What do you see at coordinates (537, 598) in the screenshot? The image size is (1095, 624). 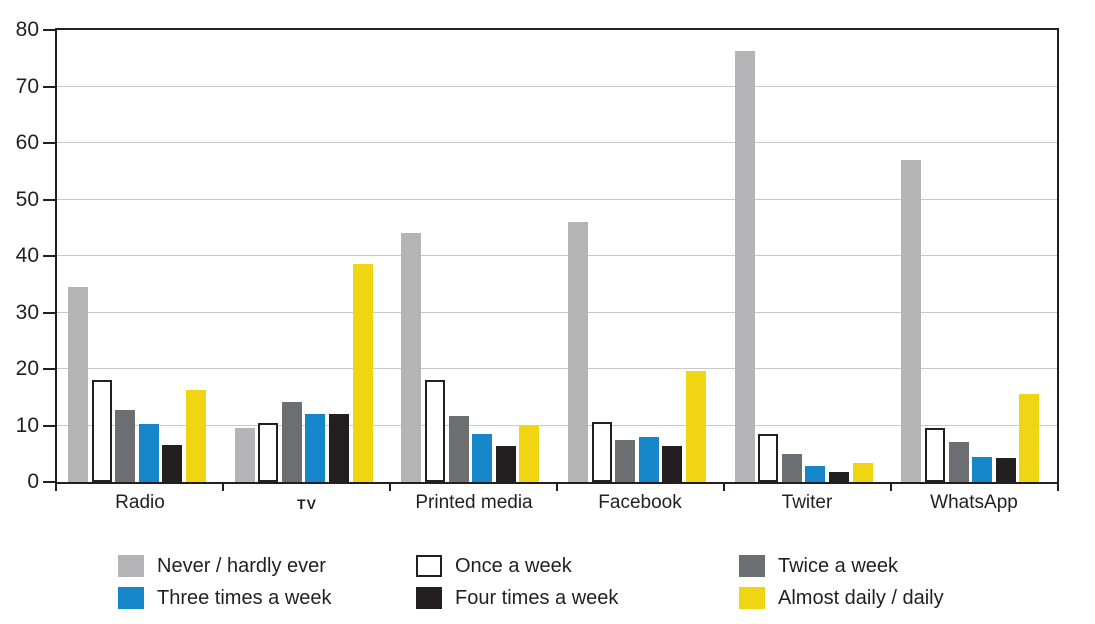 I see `legend-label-four-times-a-week: Four times a week` at bounding box center [537, 598].